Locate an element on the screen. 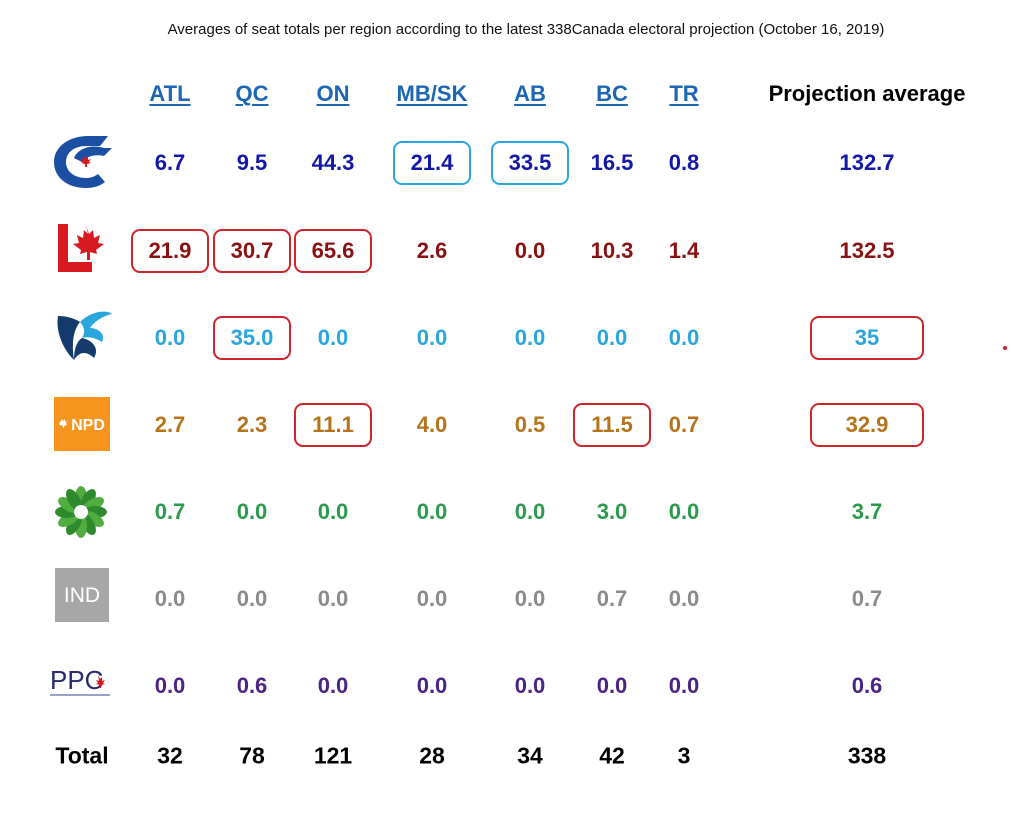  bloc-icon is located at coordinates (84, 335).